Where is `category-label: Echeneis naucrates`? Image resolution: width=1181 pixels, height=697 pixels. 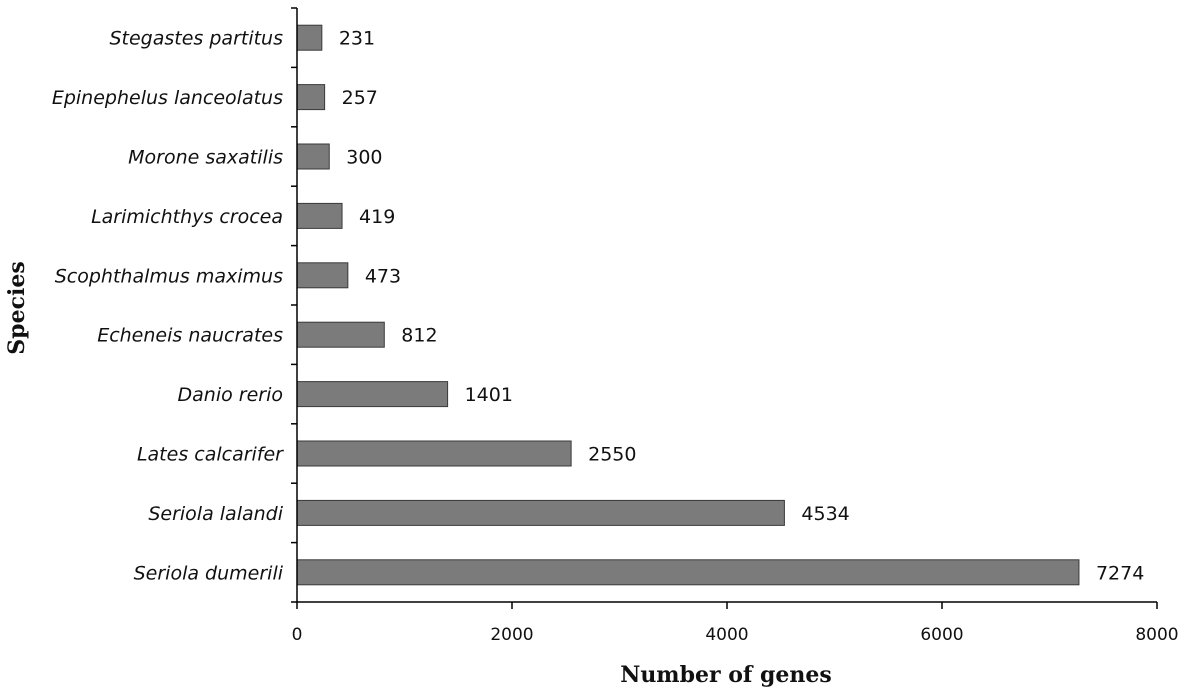 category-label: Echeneis naucrates is located at coordinates (190, 336).